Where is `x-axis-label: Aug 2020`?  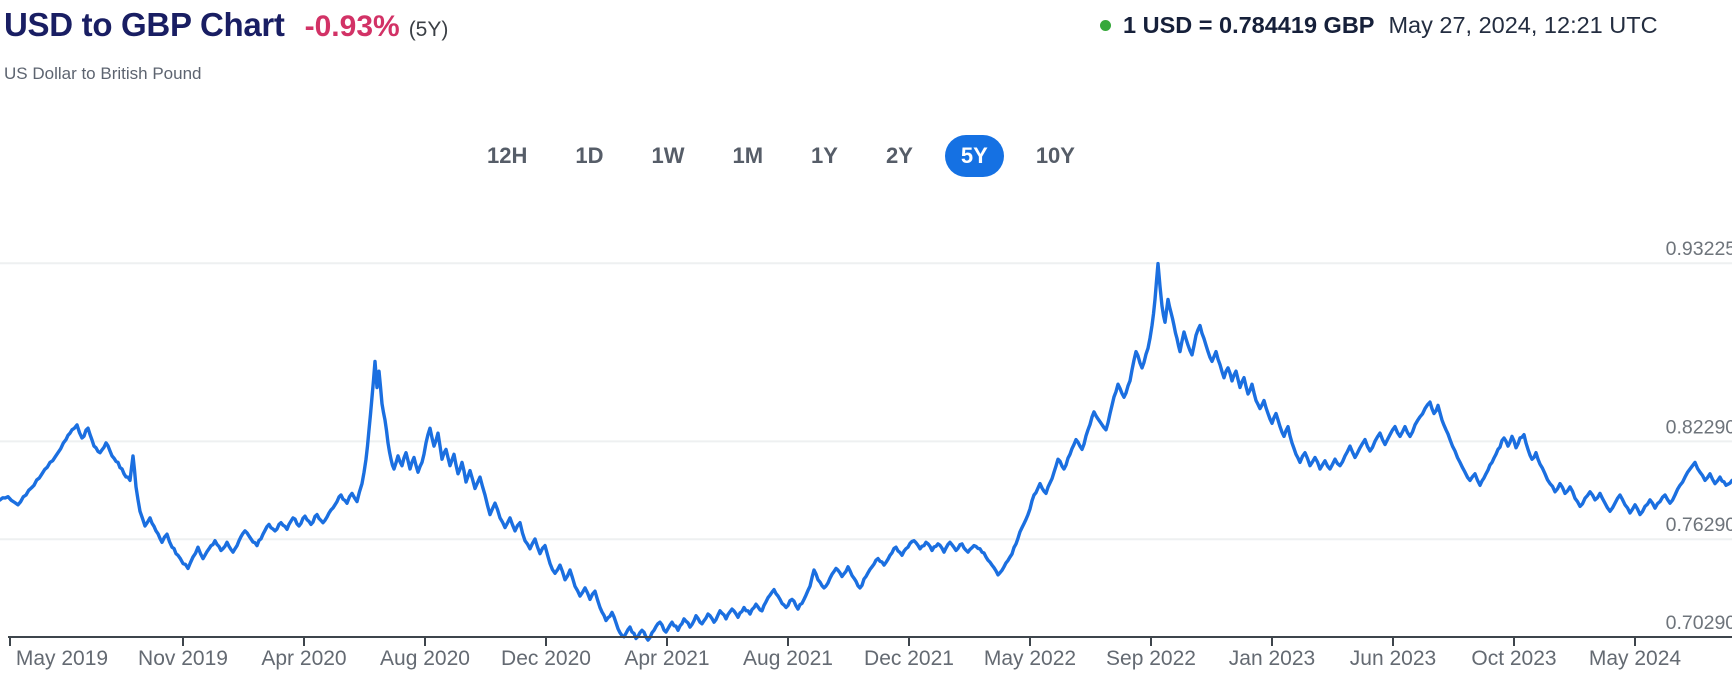 x-axis-label: Aug 2020 is located at coordinates (425, 658).